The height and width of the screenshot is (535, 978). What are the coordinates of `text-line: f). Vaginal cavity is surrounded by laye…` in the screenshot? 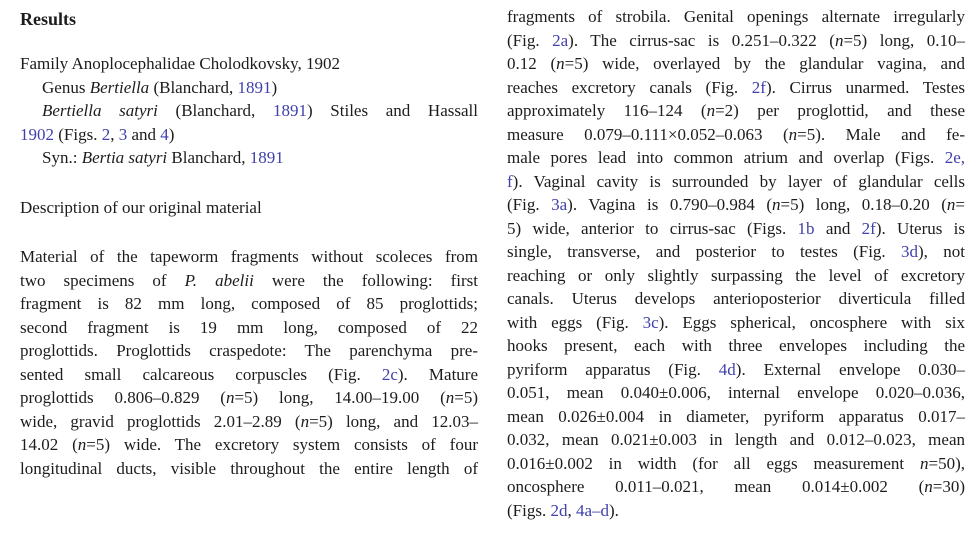 It's located at (736, 182).